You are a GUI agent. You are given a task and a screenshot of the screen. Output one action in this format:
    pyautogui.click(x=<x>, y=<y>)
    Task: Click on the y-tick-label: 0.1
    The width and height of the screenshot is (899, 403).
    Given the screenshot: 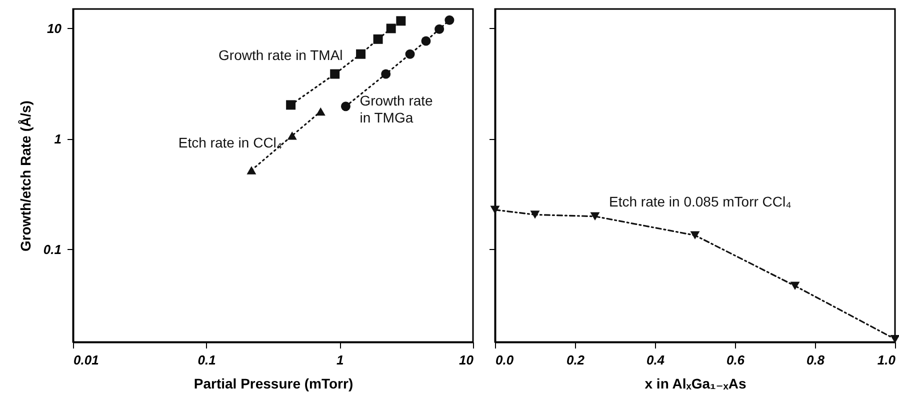 What is the action you would take?
    pyautogui.click(x=52, y=249)
    